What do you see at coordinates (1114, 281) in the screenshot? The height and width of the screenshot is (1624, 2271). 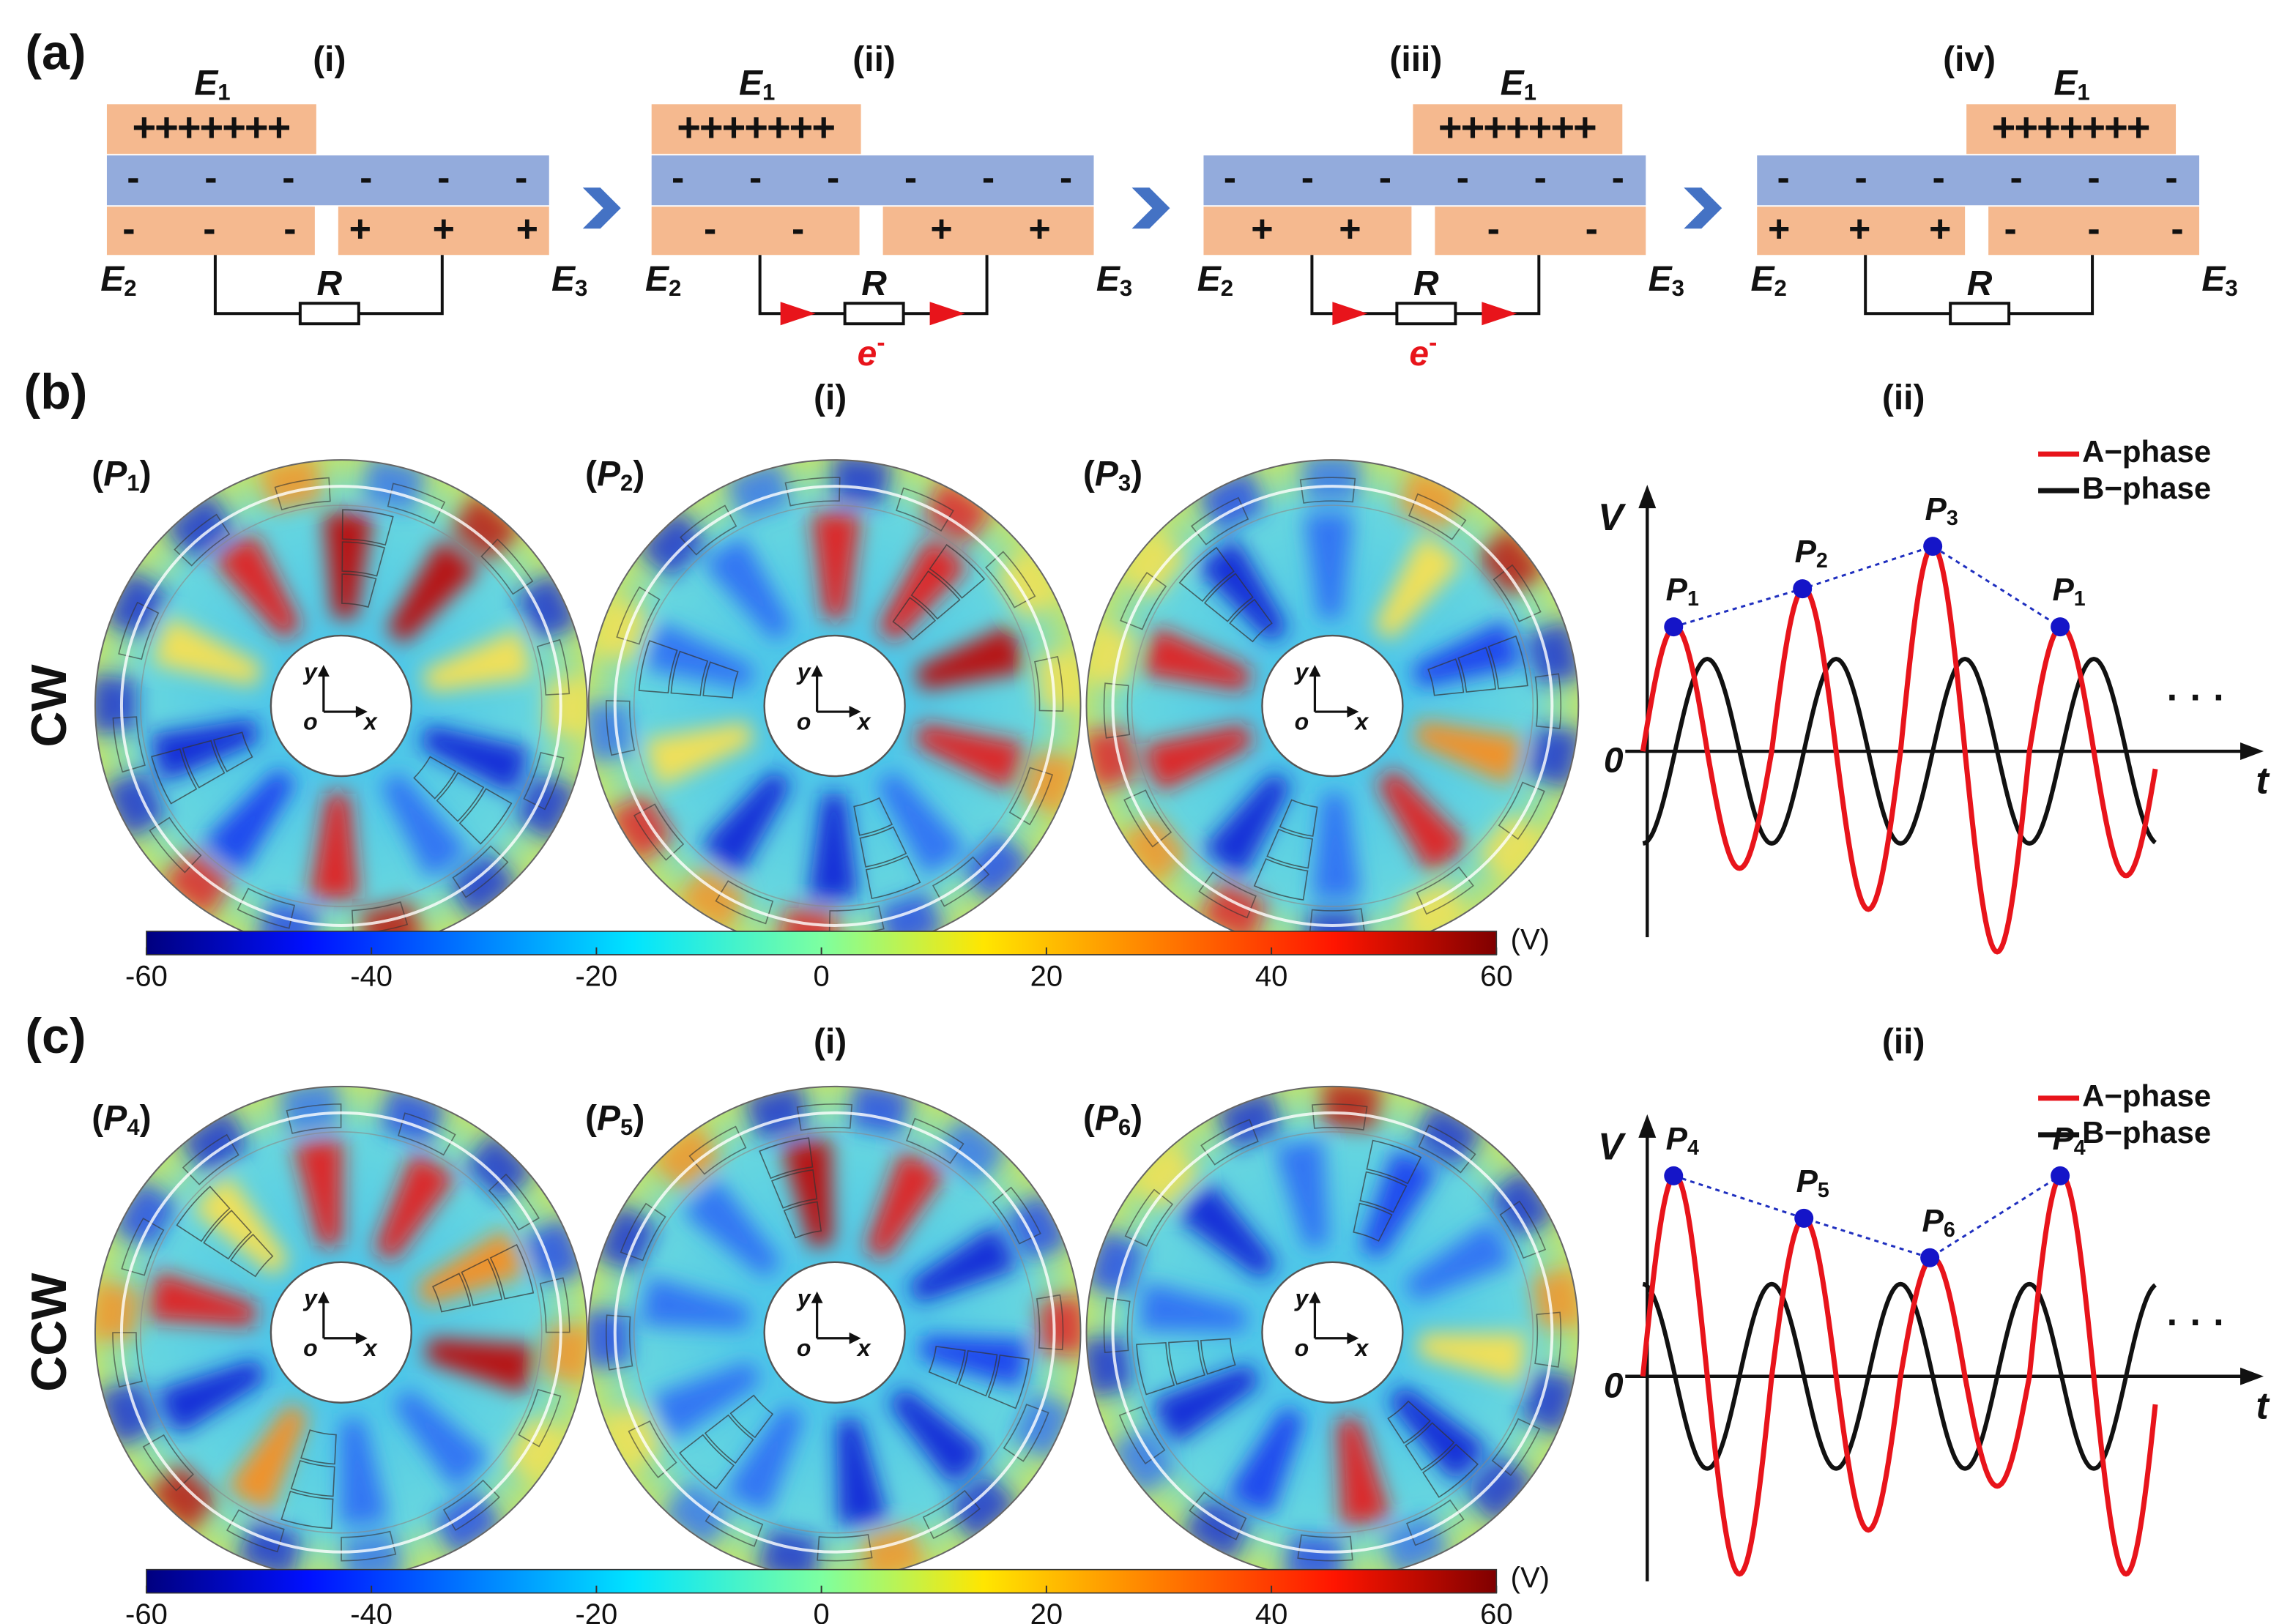 I see `electrode-label: E3` at bounding box center [1114, 281].